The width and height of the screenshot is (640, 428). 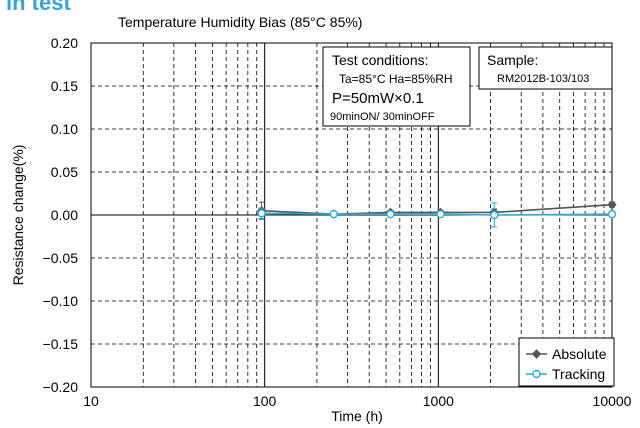 I want to click on legend-label: Absolute, so click(x=579, y=354).